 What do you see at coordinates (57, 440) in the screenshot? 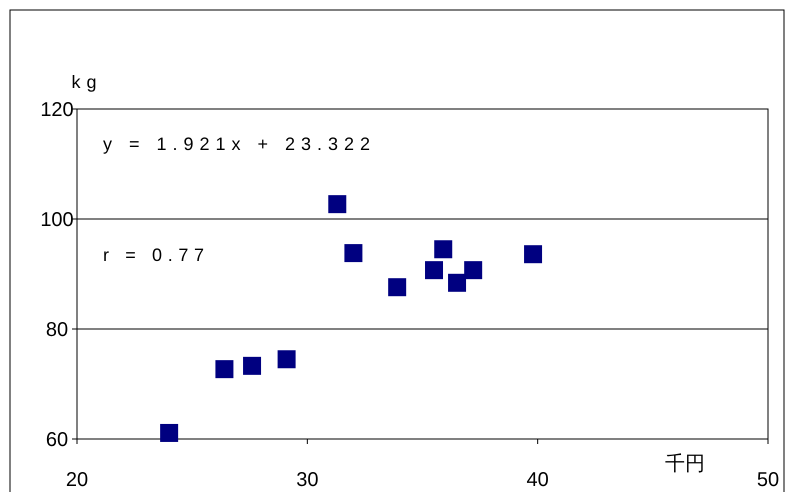
I see `y-tick-label: 60` at bounding box center [57, 440].